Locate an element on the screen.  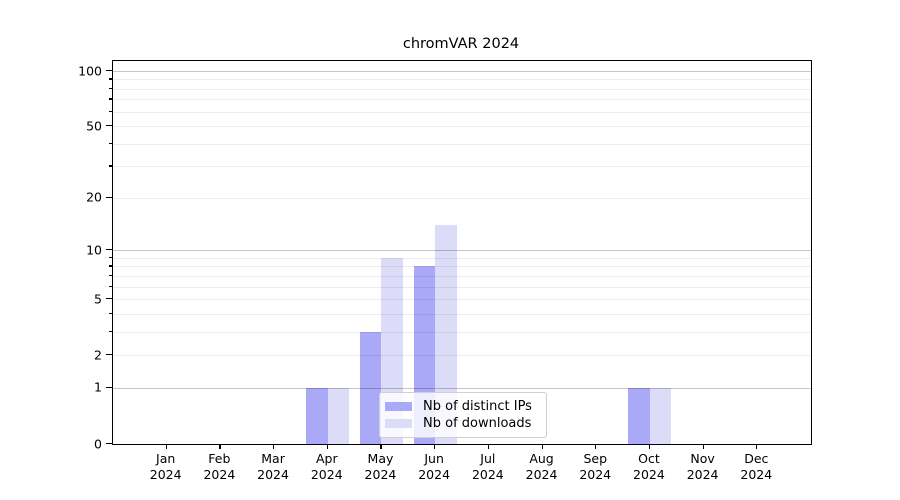
x-tick-label: Dec 2024 is located at coordinates (756, 466).